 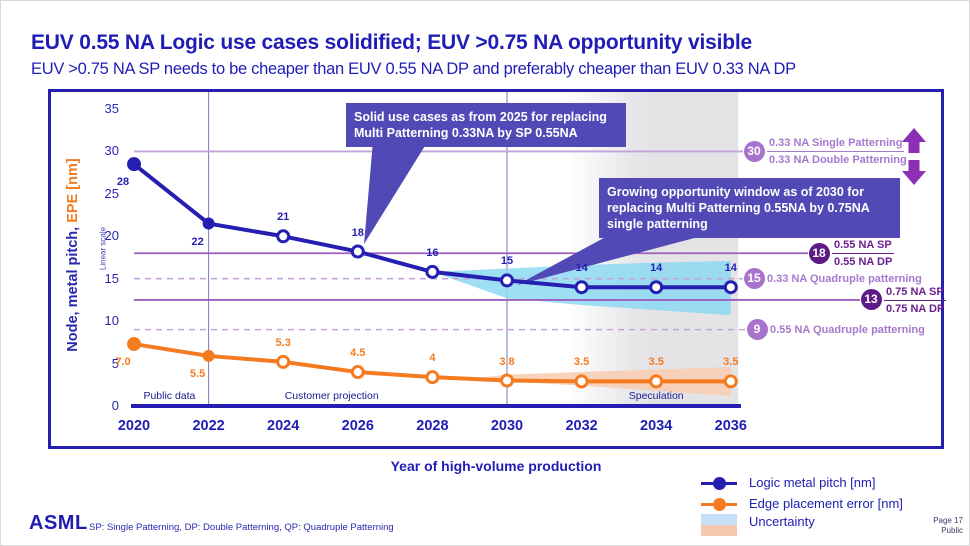 I want to click on asml-logo: ASML, so click(x=58, y=523).